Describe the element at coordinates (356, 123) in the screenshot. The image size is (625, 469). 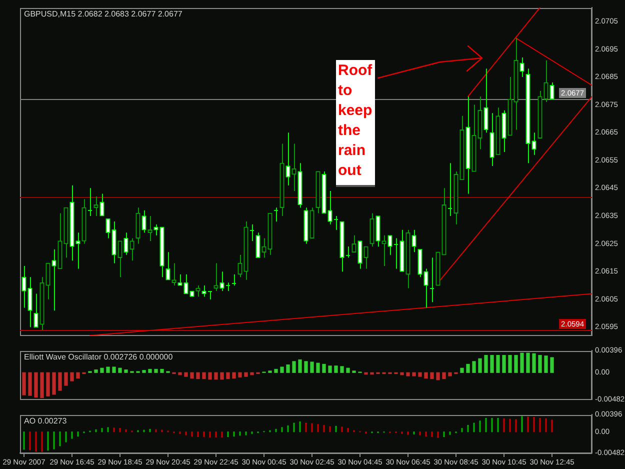
I see `annotation: Roof to keep the rain out` at that location.